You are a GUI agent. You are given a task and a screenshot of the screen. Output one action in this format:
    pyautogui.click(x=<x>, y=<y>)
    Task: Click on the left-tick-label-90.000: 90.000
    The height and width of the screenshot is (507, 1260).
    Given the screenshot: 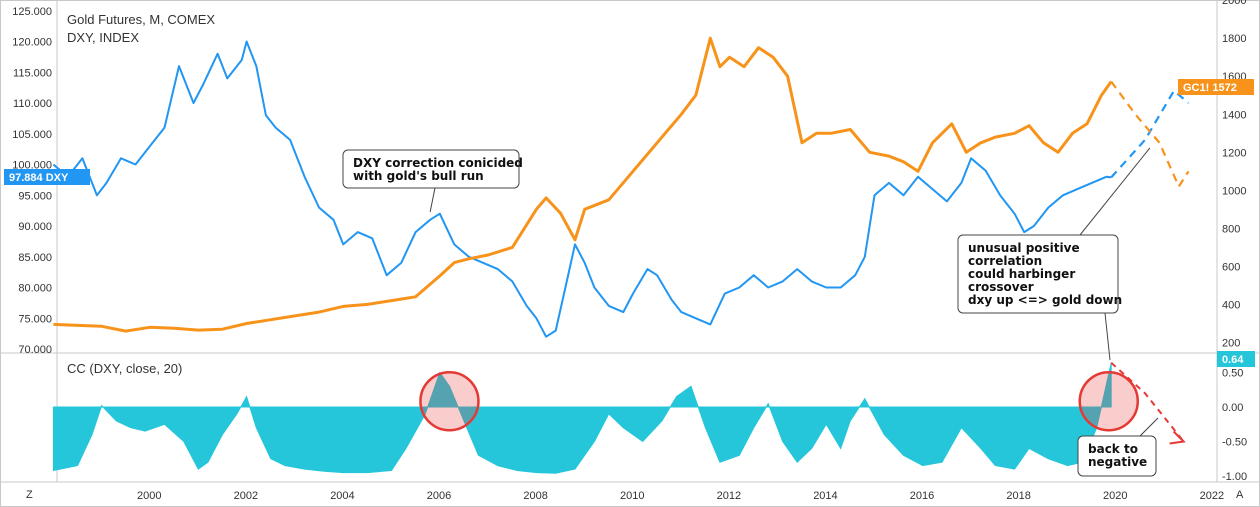 What is the action you would take?
    pyautogui.click(x=35, y=227)
    